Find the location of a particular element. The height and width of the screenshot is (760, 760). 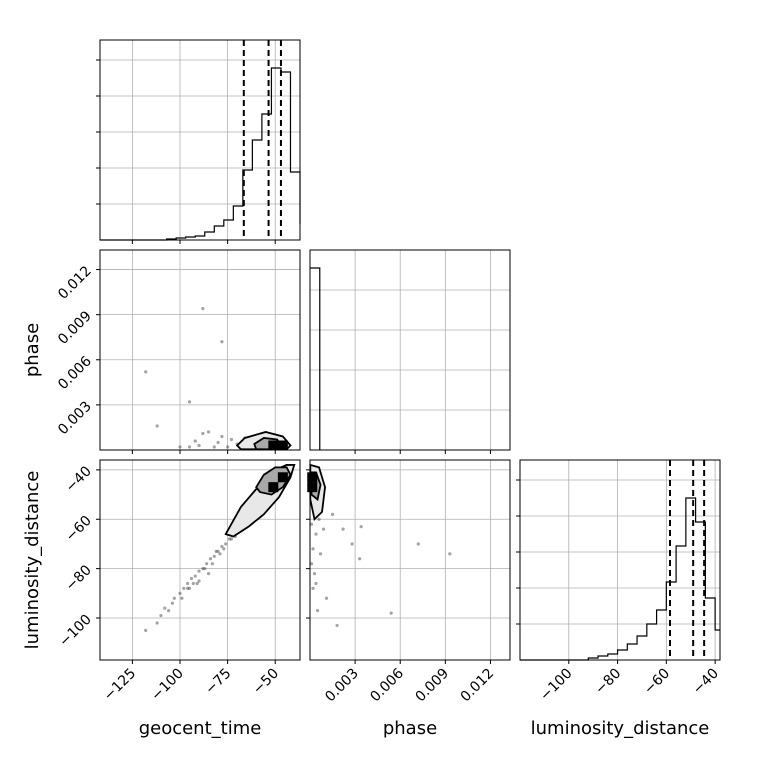

scatter-geocent-time-vs-luminosity-distance-xtick-label: −125 is located at coordinates (120, 685).